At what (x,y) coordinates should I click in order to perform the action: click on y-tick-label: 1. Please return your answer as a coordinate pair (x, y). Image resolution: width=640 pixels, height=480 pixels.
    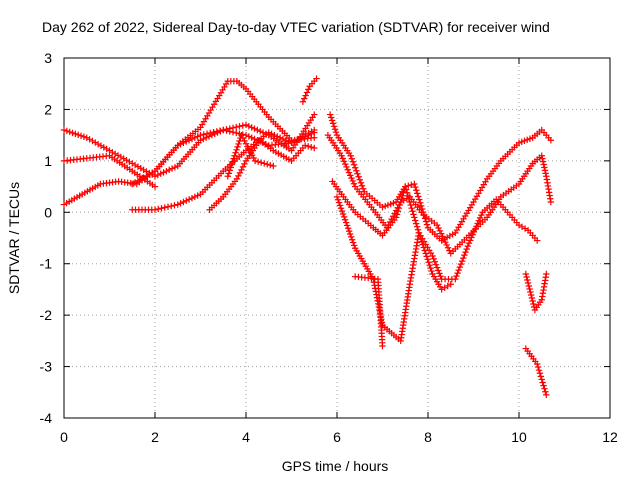
    Looking at the image, I should click on (48, 161).